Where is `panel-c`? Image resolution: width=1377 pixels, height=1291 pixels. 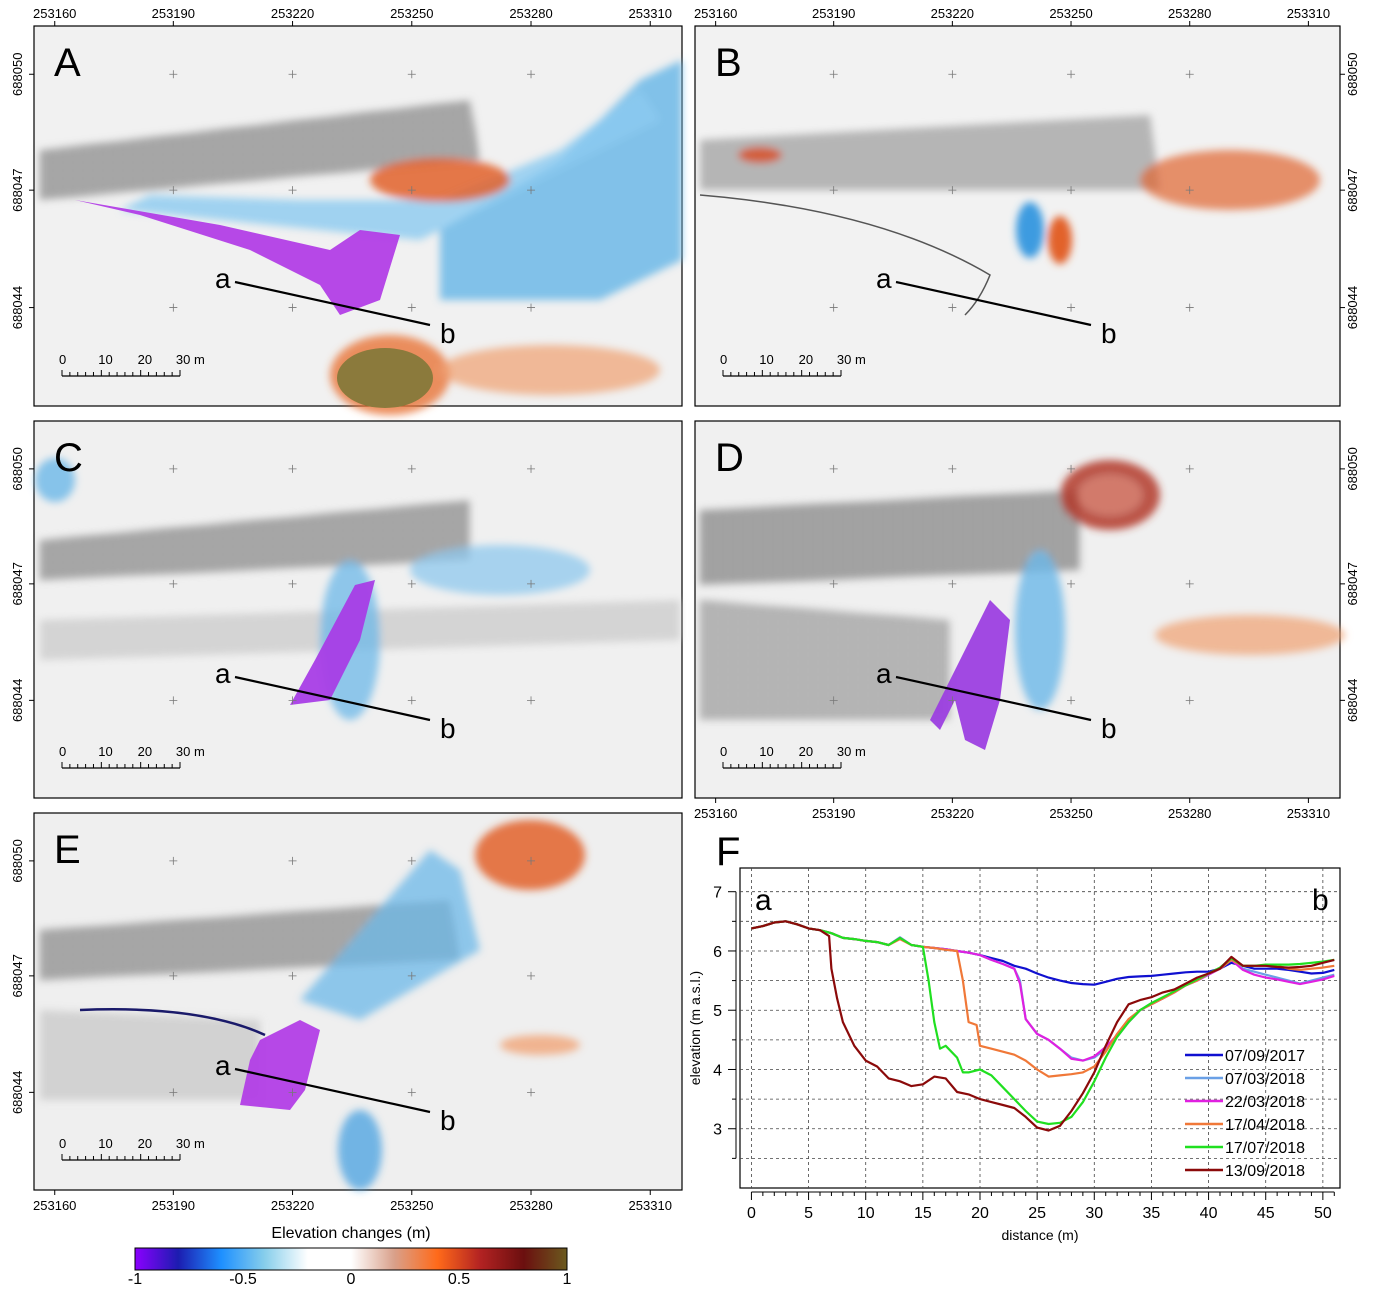
panel-c is located at coordinates (358, 609).